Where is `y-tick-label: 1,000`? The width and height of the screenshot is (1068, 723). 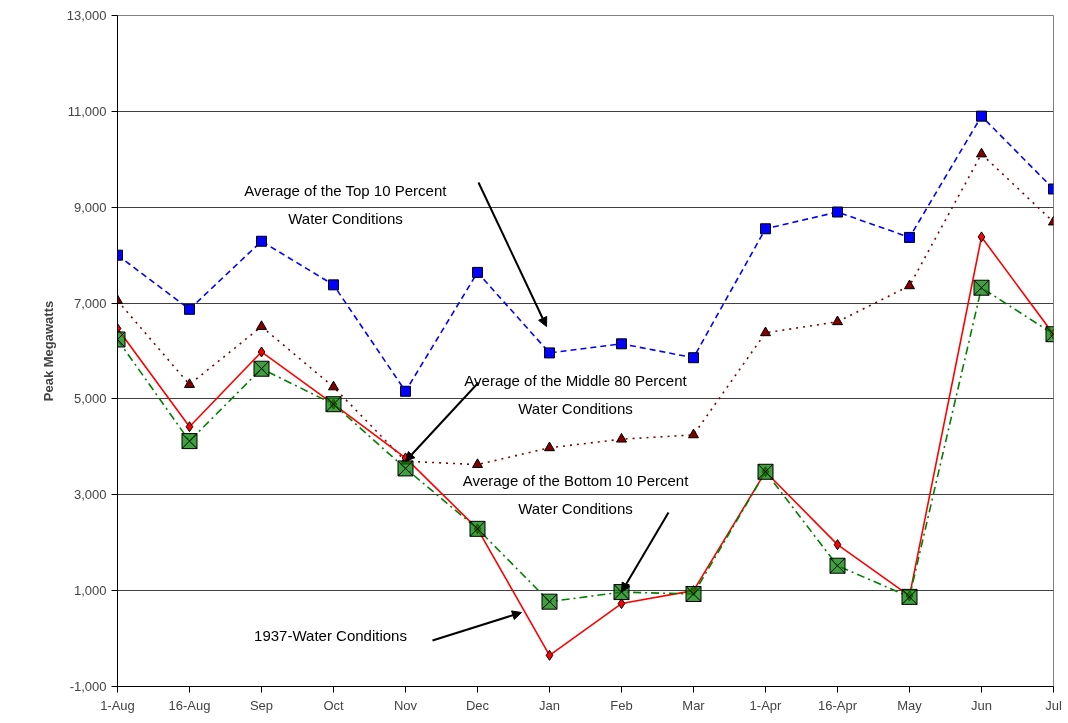
y-tick-label: 1,000 is located at coordinates (90, 591).